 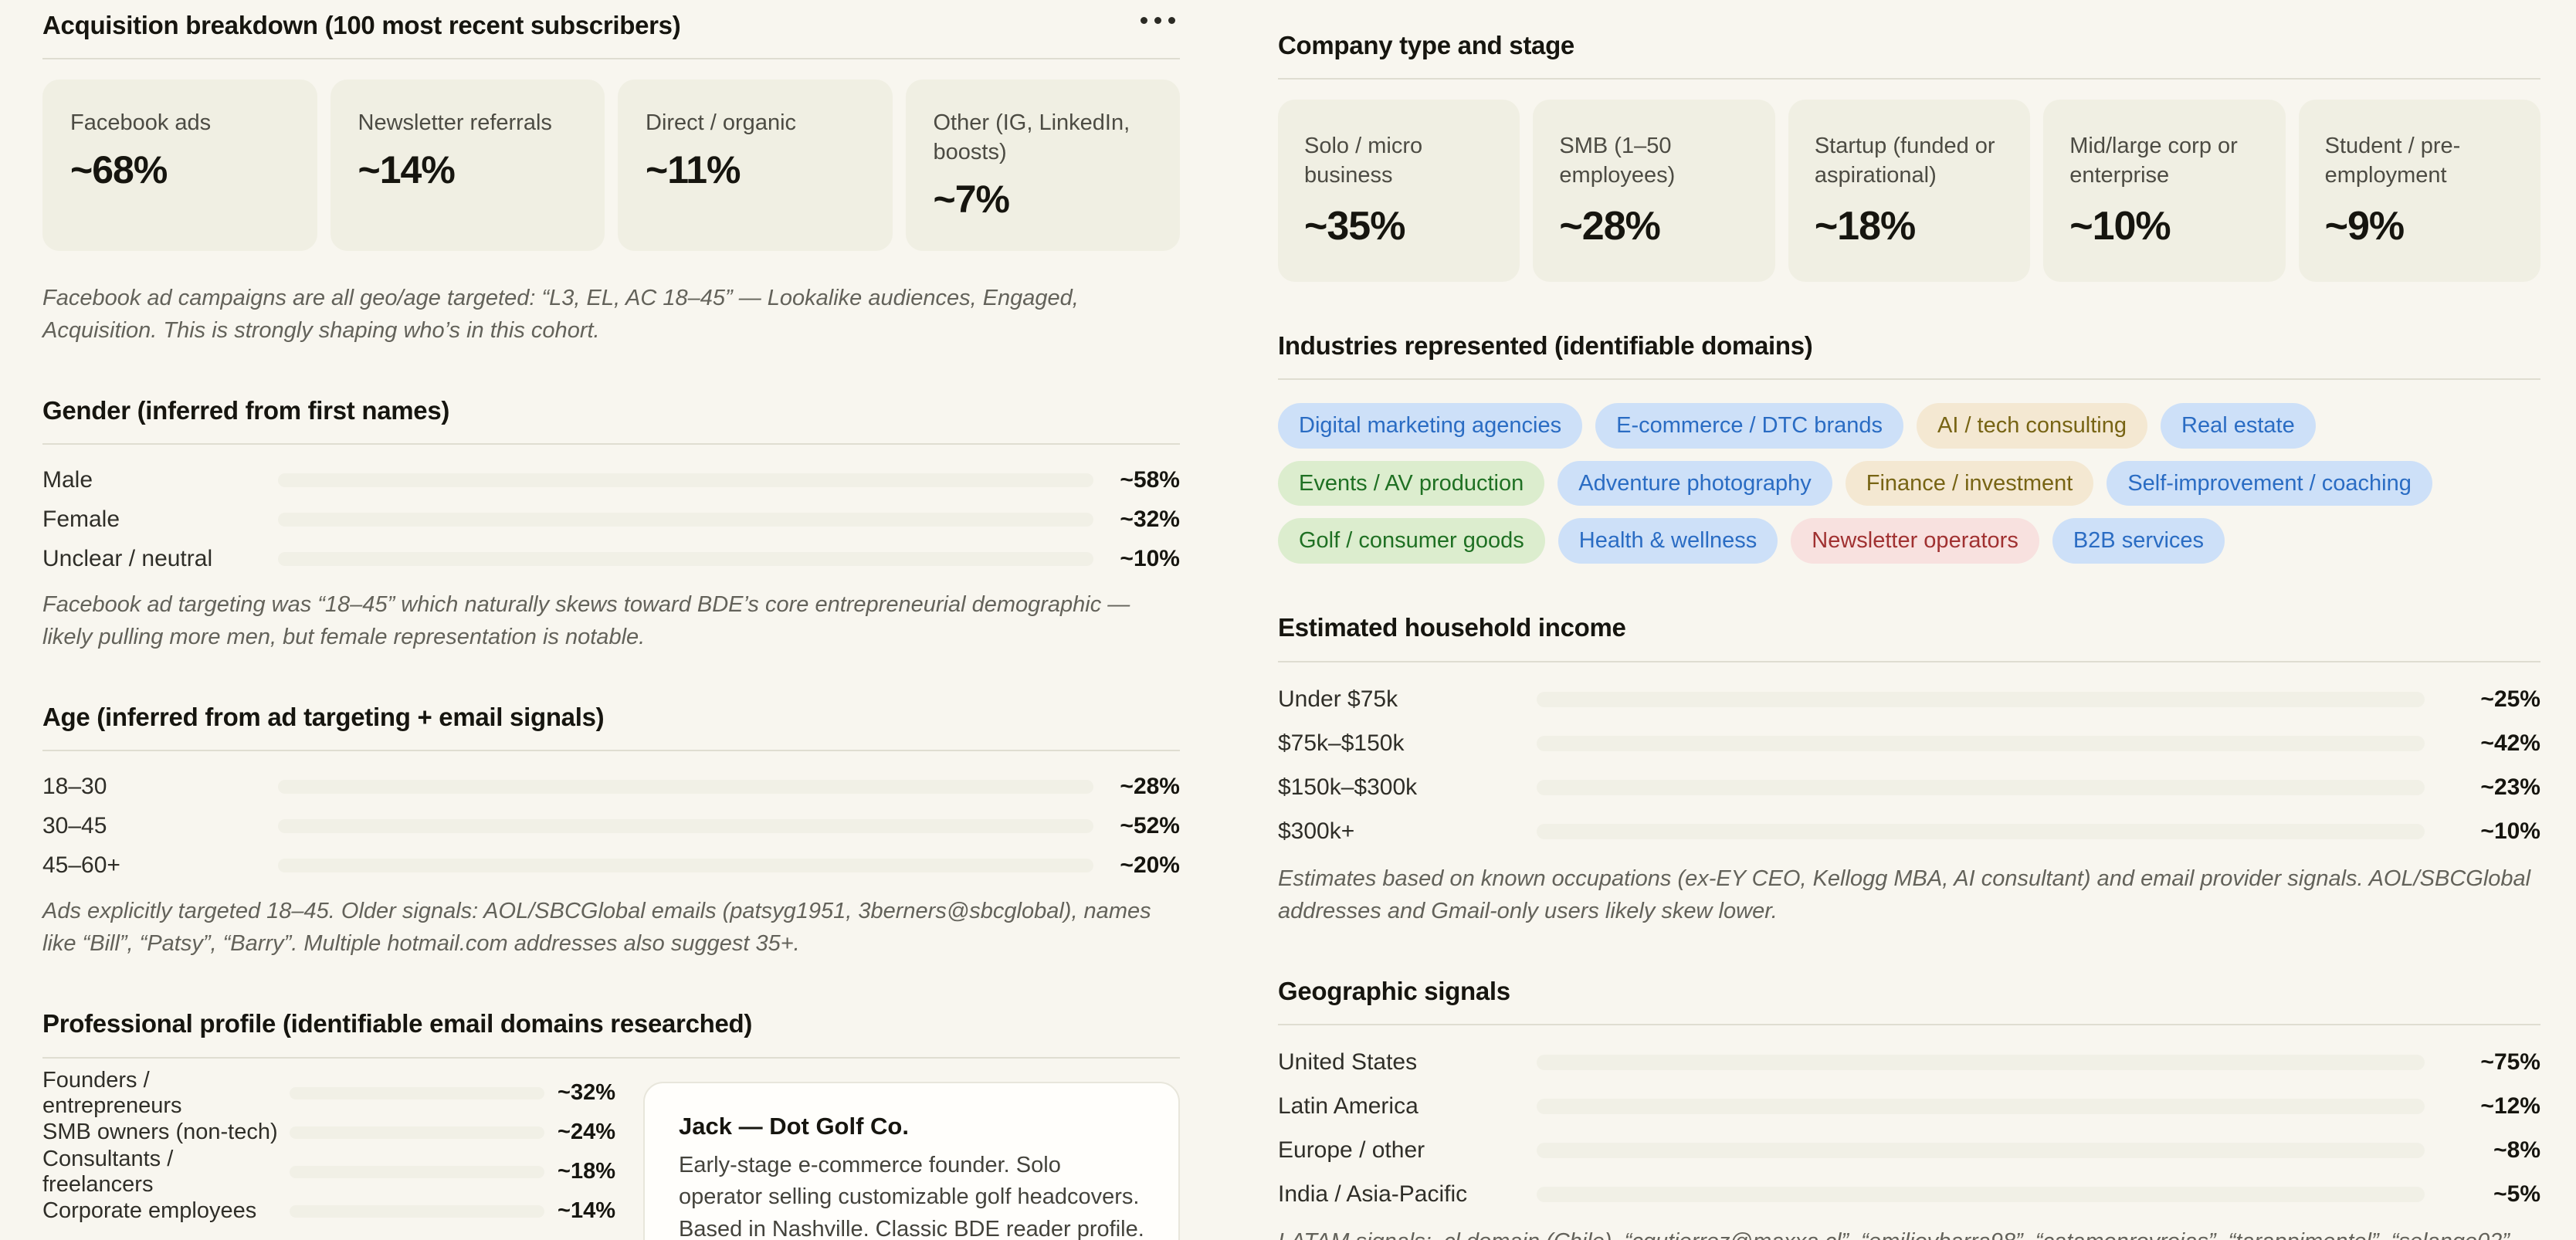 What do you see at coordinates (1654, 191) in the screenshot?
I see `stat-card-smb: SMB (1–50 employees) ~28%` at bounding box center [1654, 191].